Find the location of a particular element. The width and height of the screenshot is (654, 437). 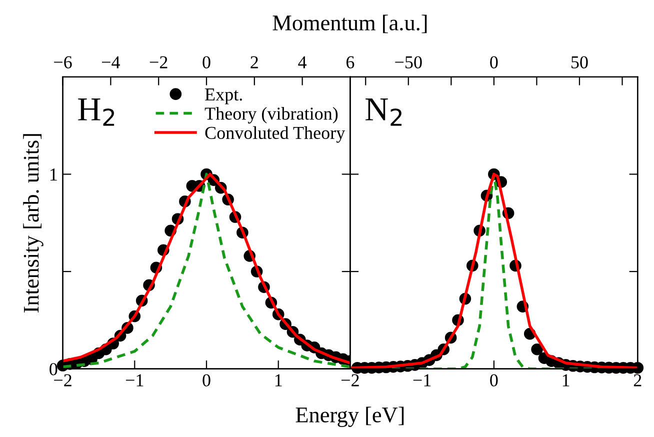

legend-label: Convoluted Theory is located at coordinates (275, 134).